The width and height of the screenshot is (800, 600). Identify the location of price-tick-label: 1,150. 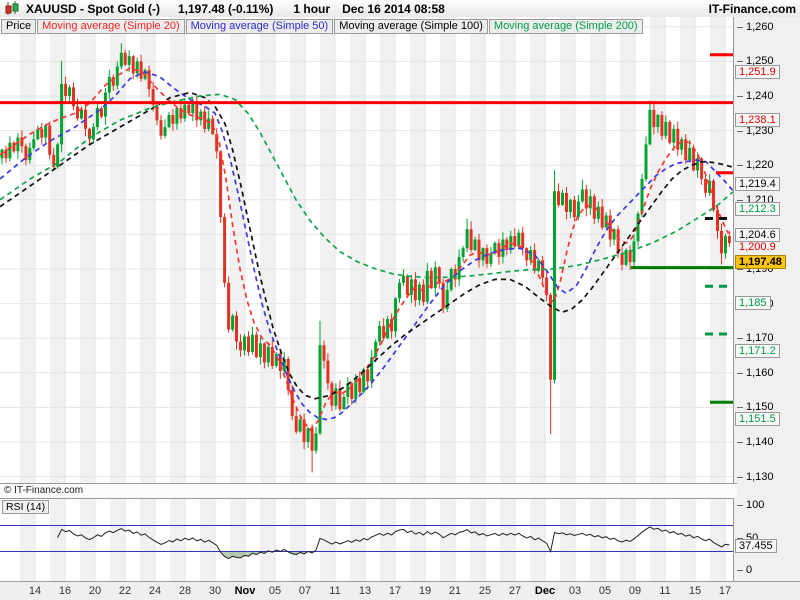
(760, 407).